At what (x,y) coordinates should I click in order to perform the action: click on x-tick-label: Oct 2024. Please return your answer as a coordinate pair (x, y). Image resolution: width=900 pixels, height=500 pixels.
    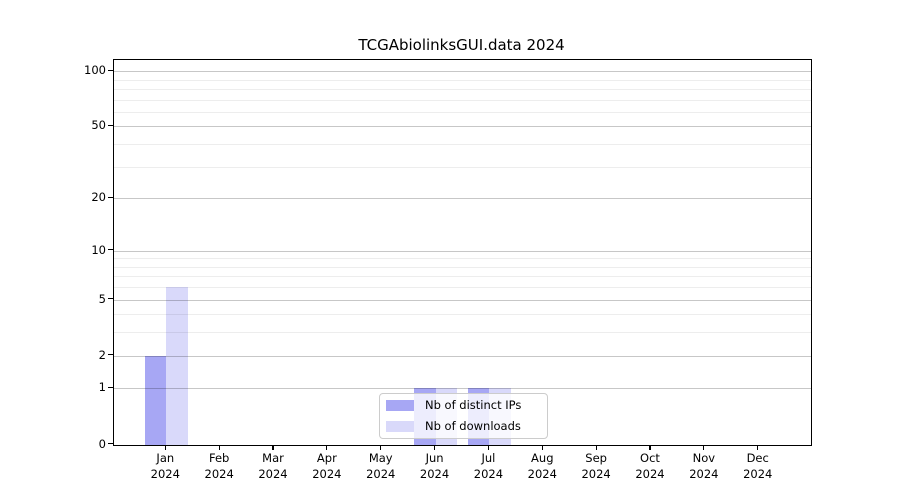
    Looking at the image, I should click on (650, 466).